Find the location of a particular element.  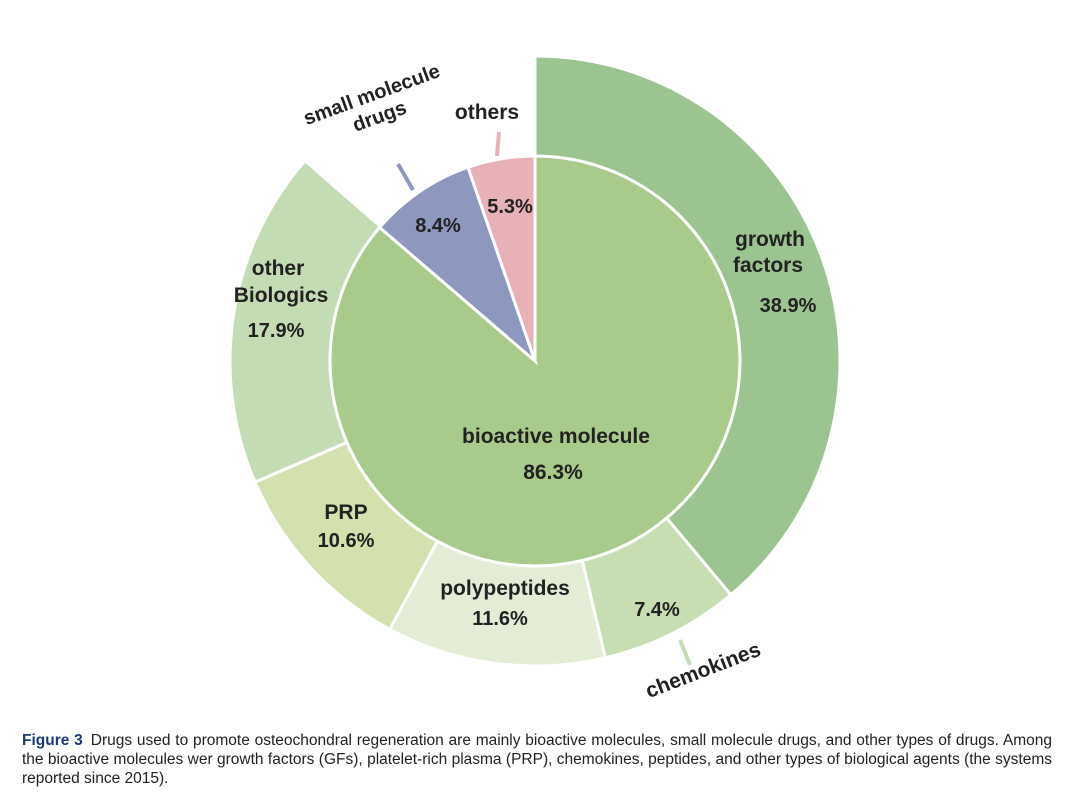

label-polypeptides-value: 11.6% is located at coordinates (500, 619).